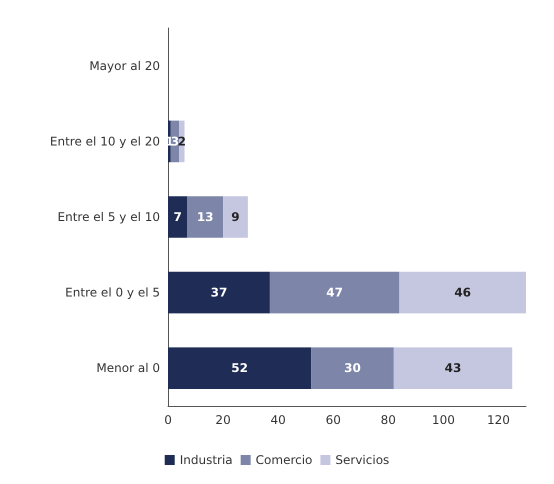 This screenshot has height=484, width=554. What do you see at coordinates (362, 460) in the screenshot?
I see `legend-label: Servicios` at bounding box center [362, 460].